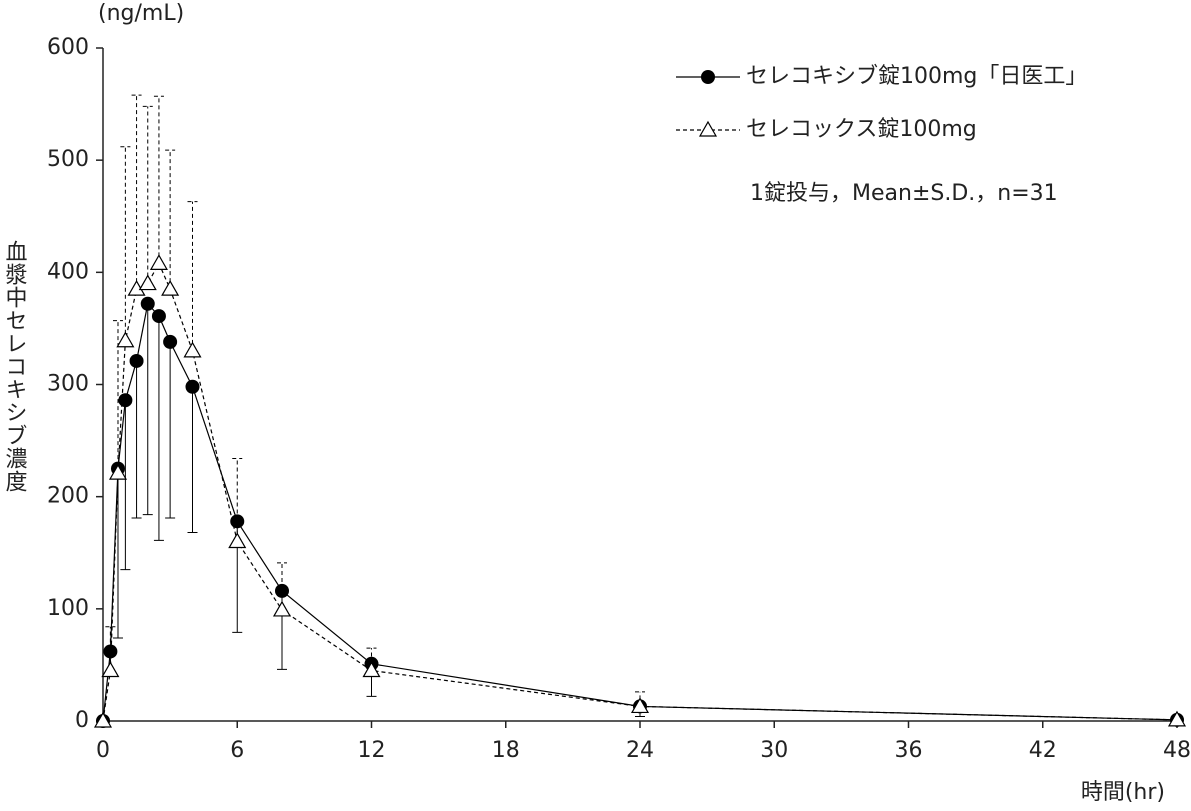 Image resolution: width=1191 pixels, height=811 pixels. I want to click on x-tick-label: 42, so click(1043, 750).